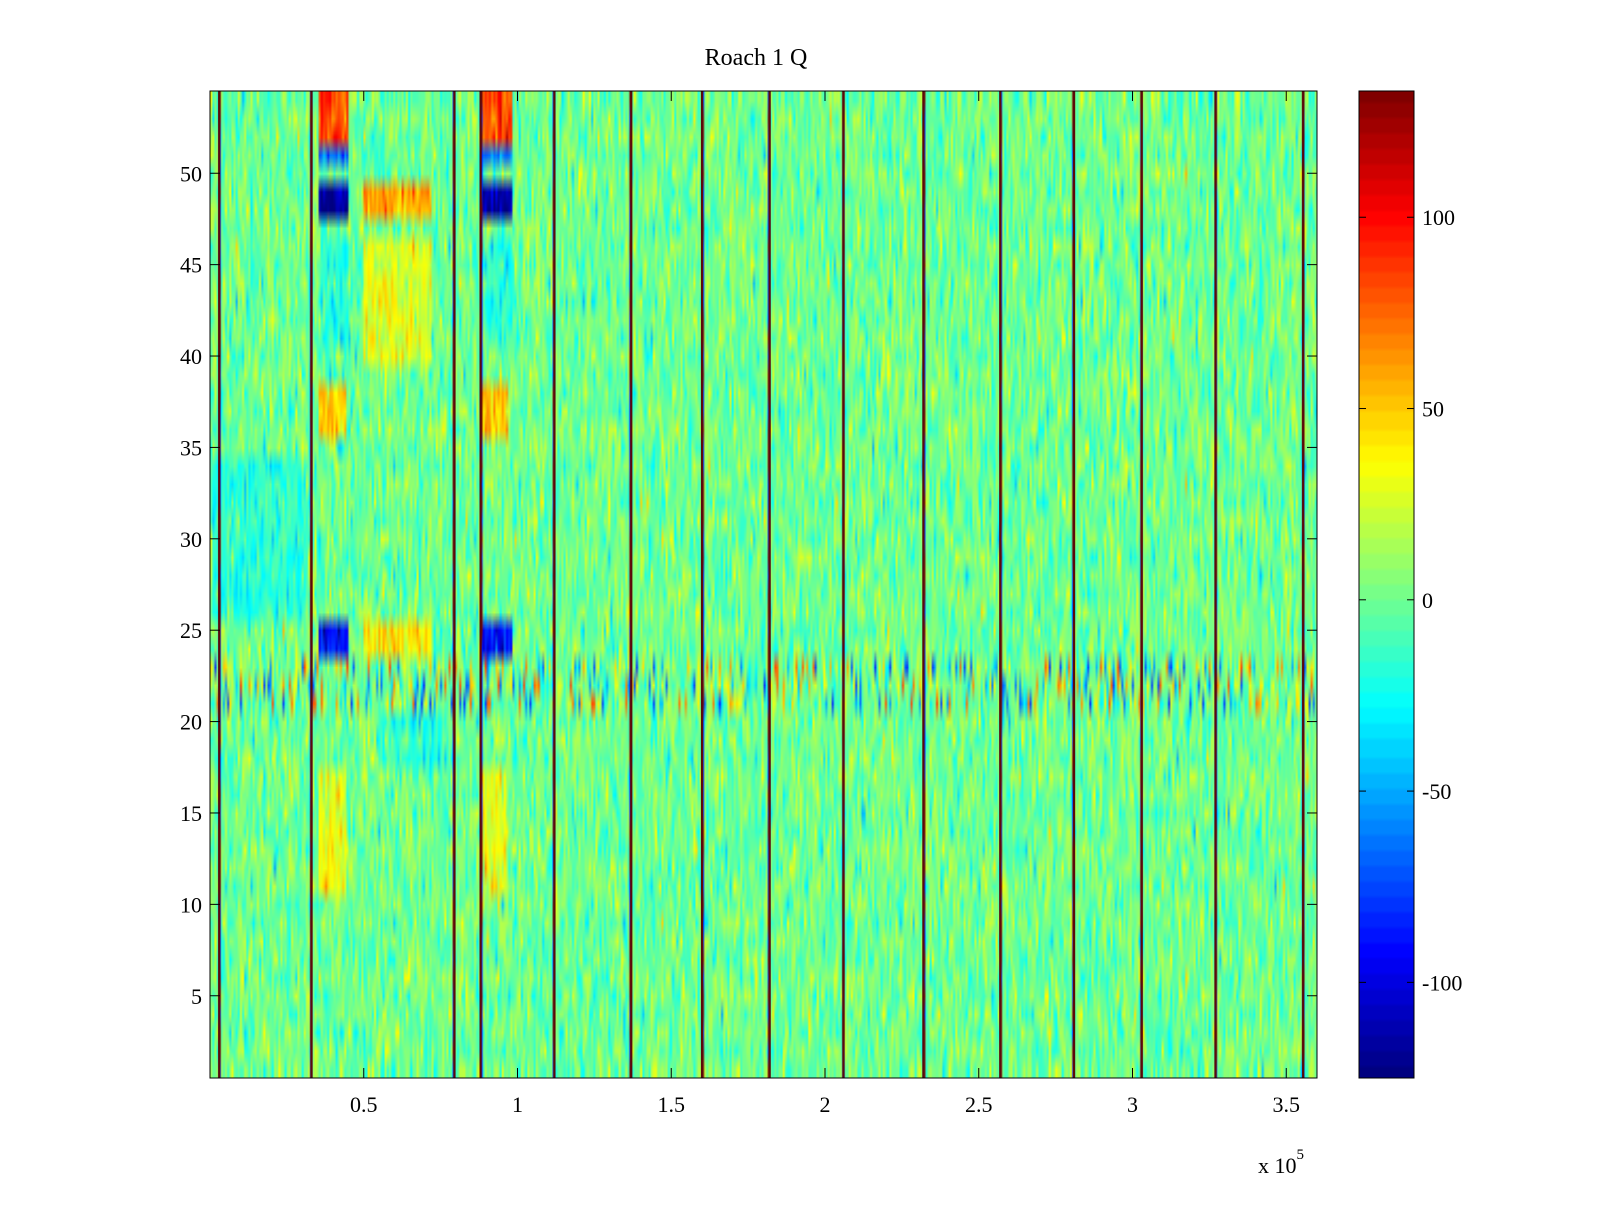 This screenshot has width=1600, height=1205. Describe the element at coordinates (191, 904) in the screenshot. I see `y-tick-label-1: 10` at that location.